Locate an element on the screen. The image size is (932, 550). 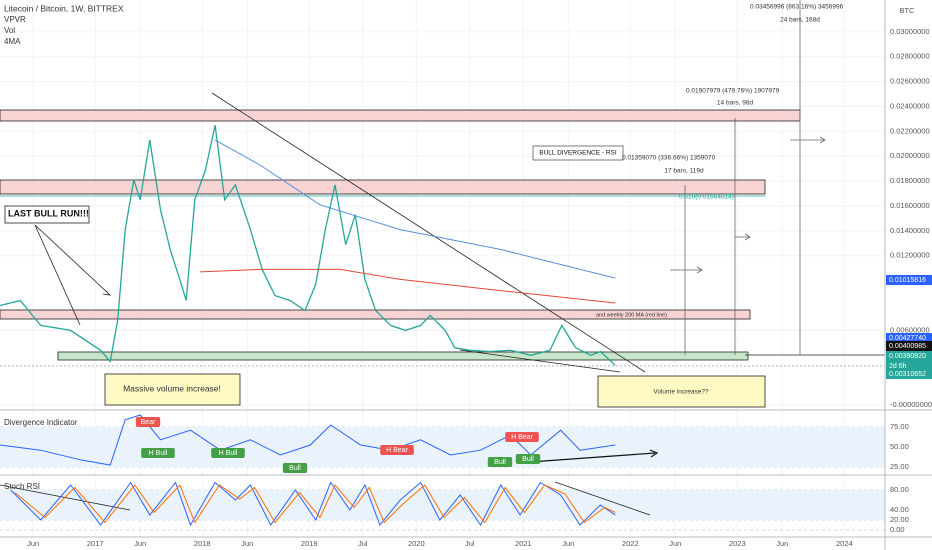
resistance-zone is located at coordinates (383, 187).